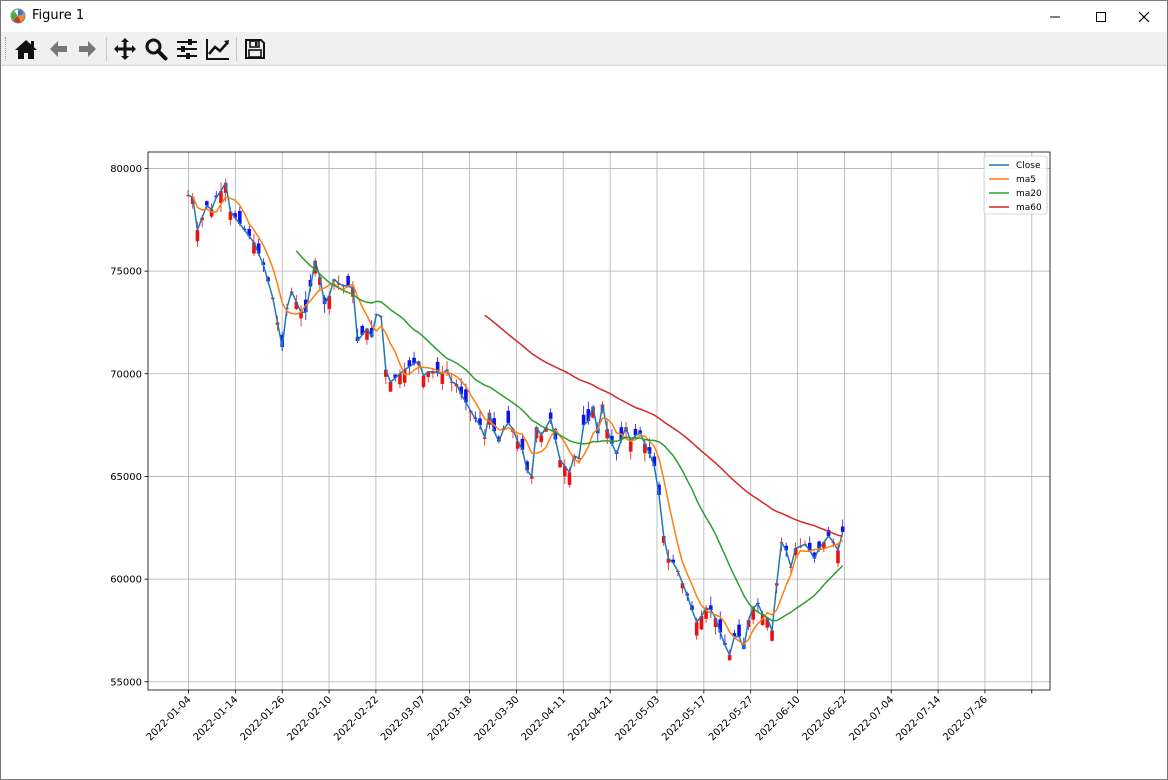  What do you see at coordinates (88, 49) in the screenshot?
I see `forward-button` at bounding box center [88, 49].